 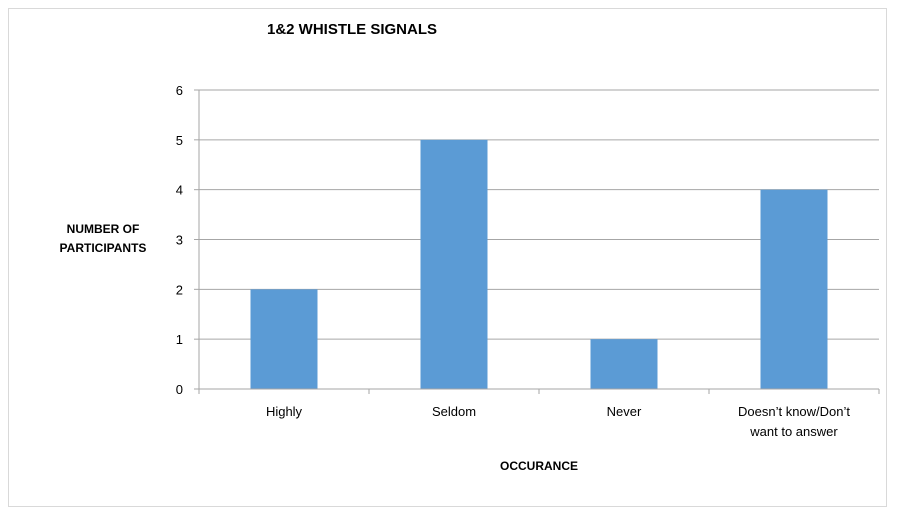 I want to click on x-axis-label: OCCURANCE, so click(x=539, y=466).